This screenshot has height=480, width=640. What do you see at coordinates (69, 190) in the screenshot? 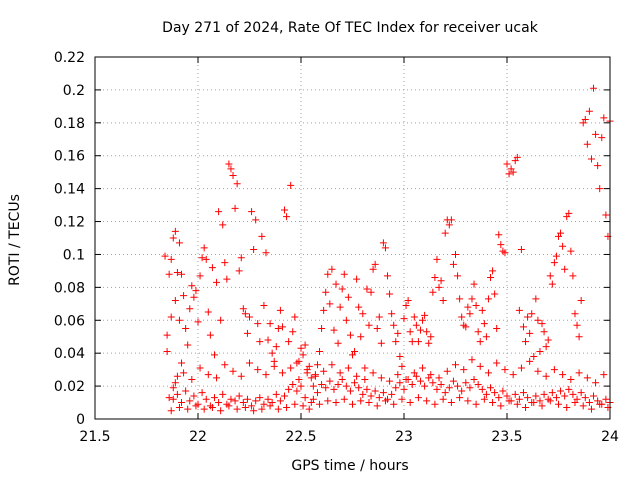
I see `y-tick-label: 0.14` at bounding box center [69, 190].